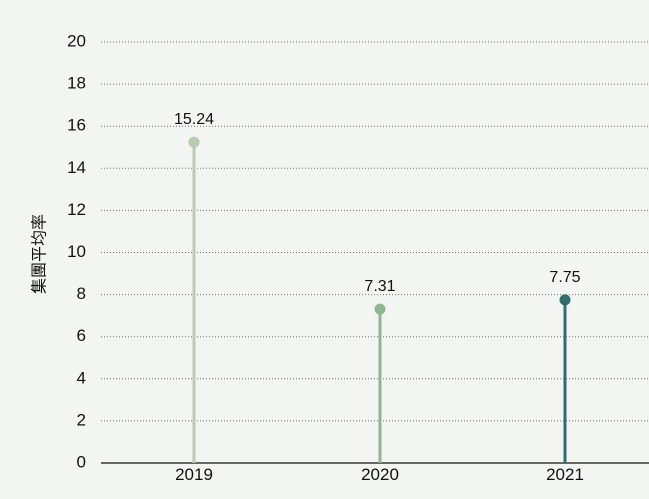  I want to click on y-tick-label: 16, so click(76, 125).